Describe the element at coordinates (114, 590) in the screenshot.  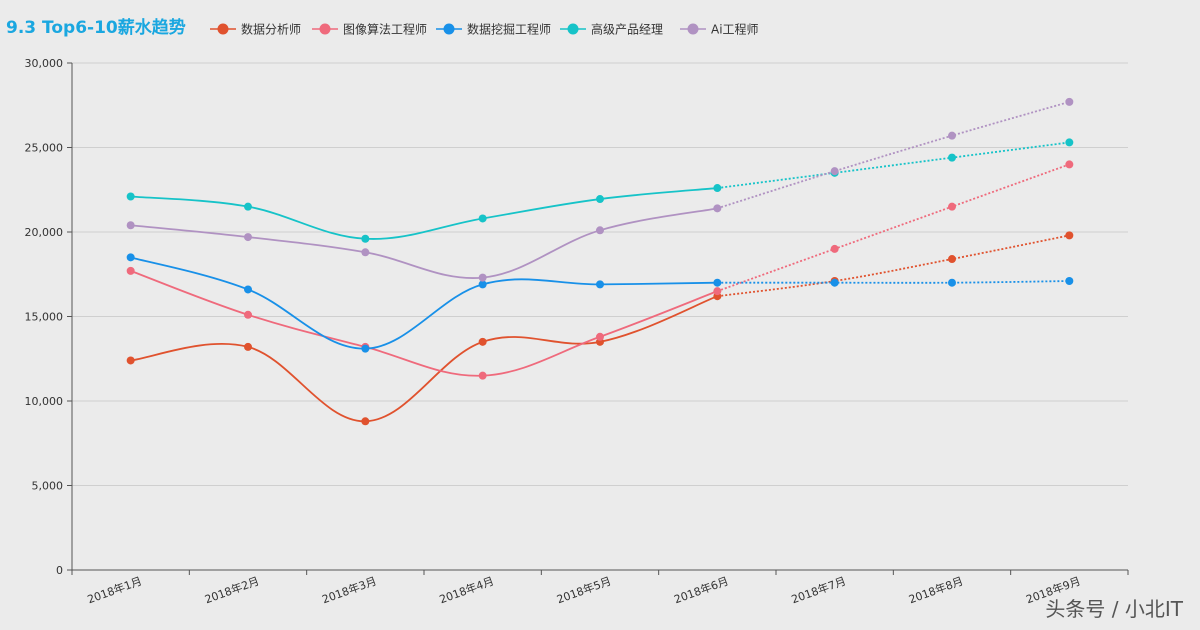
I see `x-tick-label: 2018年1月` at that location.